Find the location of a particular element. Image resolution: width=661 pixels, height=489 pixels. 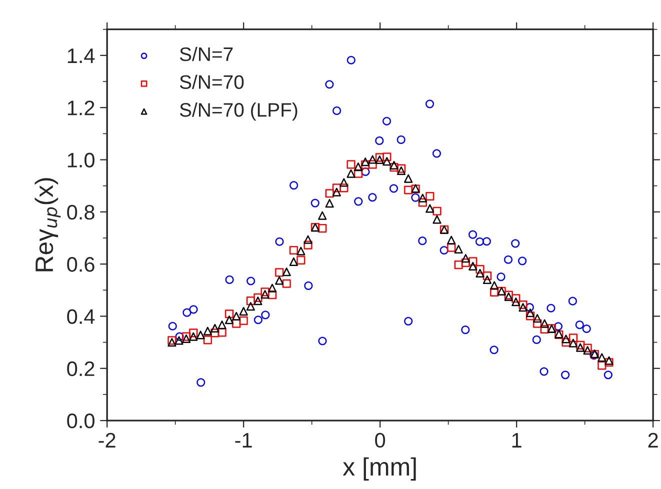

y-tick-label: 0.2 is located at coordinates (80, 368).